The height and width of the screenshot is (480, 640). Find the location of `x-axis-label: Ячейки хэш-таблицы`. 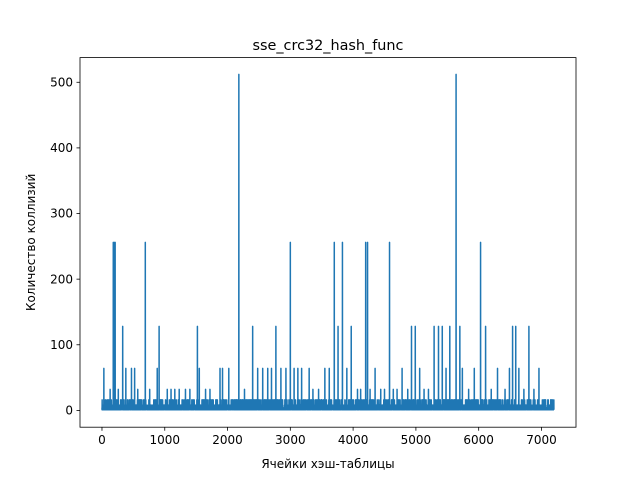

x-axis-label: Ячейки хэш-таблицы is located at coordinates (327, 464).